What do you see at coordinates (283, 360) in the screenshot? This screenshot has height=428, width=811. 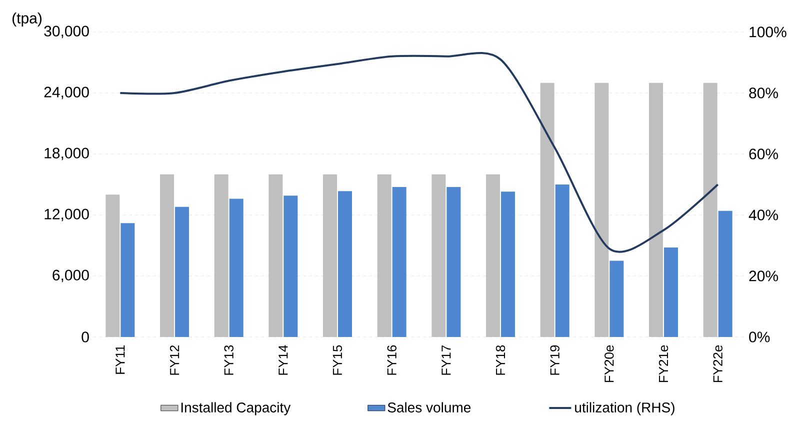 I see `x-tick-label: FY14` at bounding box center [283, 360].